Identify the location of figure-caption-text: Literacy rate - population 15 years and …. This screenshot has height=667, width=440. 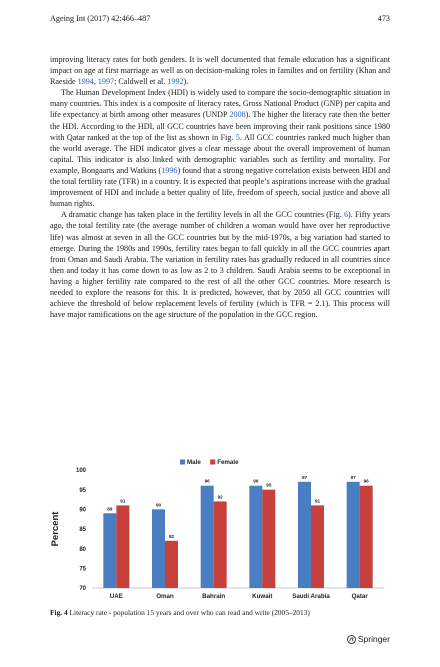
(189, 612).